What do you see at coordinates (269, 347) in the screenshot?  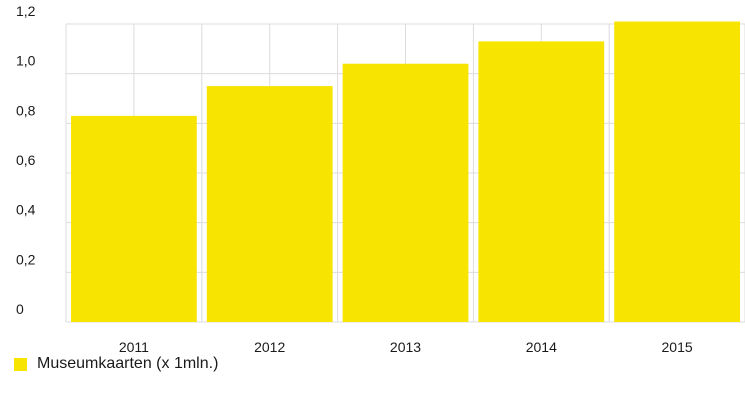 I see `x-tick-label: 2012` at bounding box center [269, 347].